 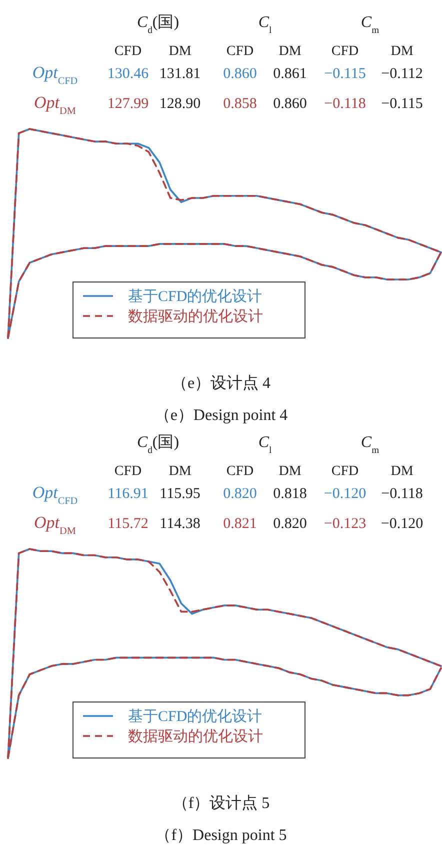 What do you see at coordinates (221, 383) in the screenshot?
I see `text: （e）设计点 4` at bounding box center [221, 383].